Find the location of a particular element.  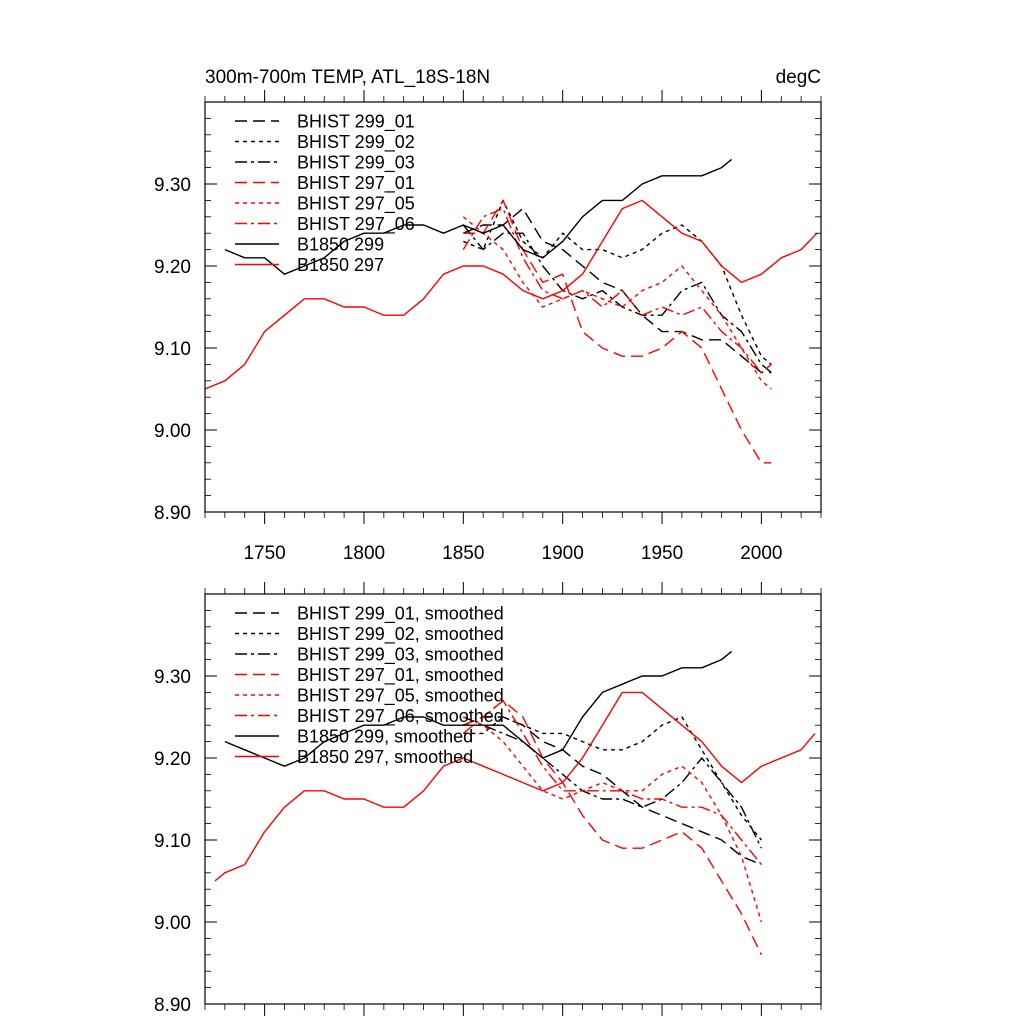

legend-label: BHIST 297_06, smoothed is located at coordinates (400, 716).